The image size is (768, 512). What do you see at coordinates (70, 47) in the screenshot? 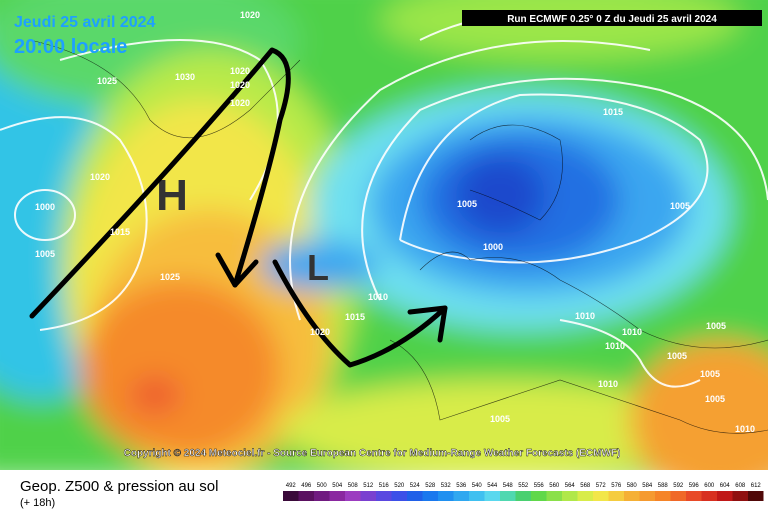
I see `time: 20:00 locale` at bounding box center [70, 47].